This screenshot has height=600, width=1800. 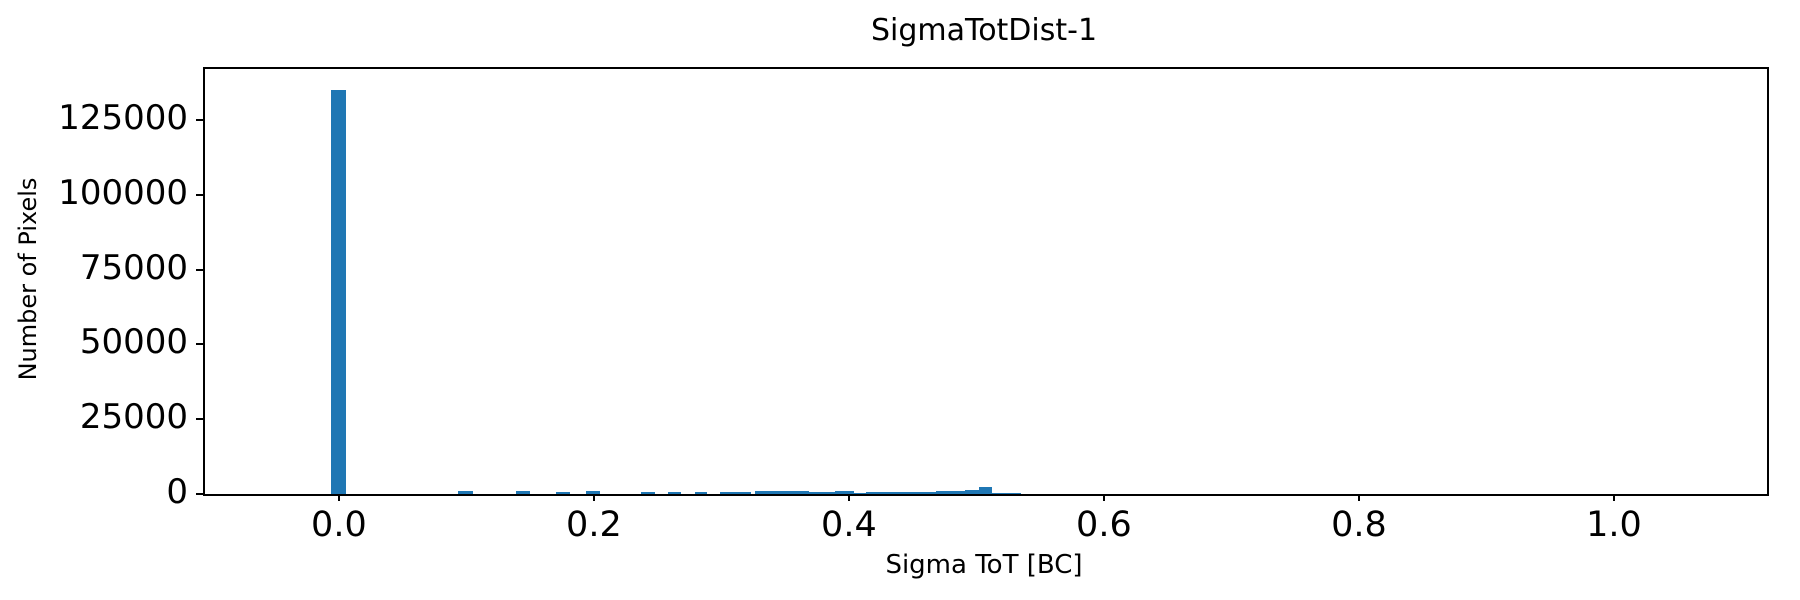 What do you see at coordinates (849, 525) in the screenshot?
I see `x-tick-label: 0.4` at bounding box center [849, 525].